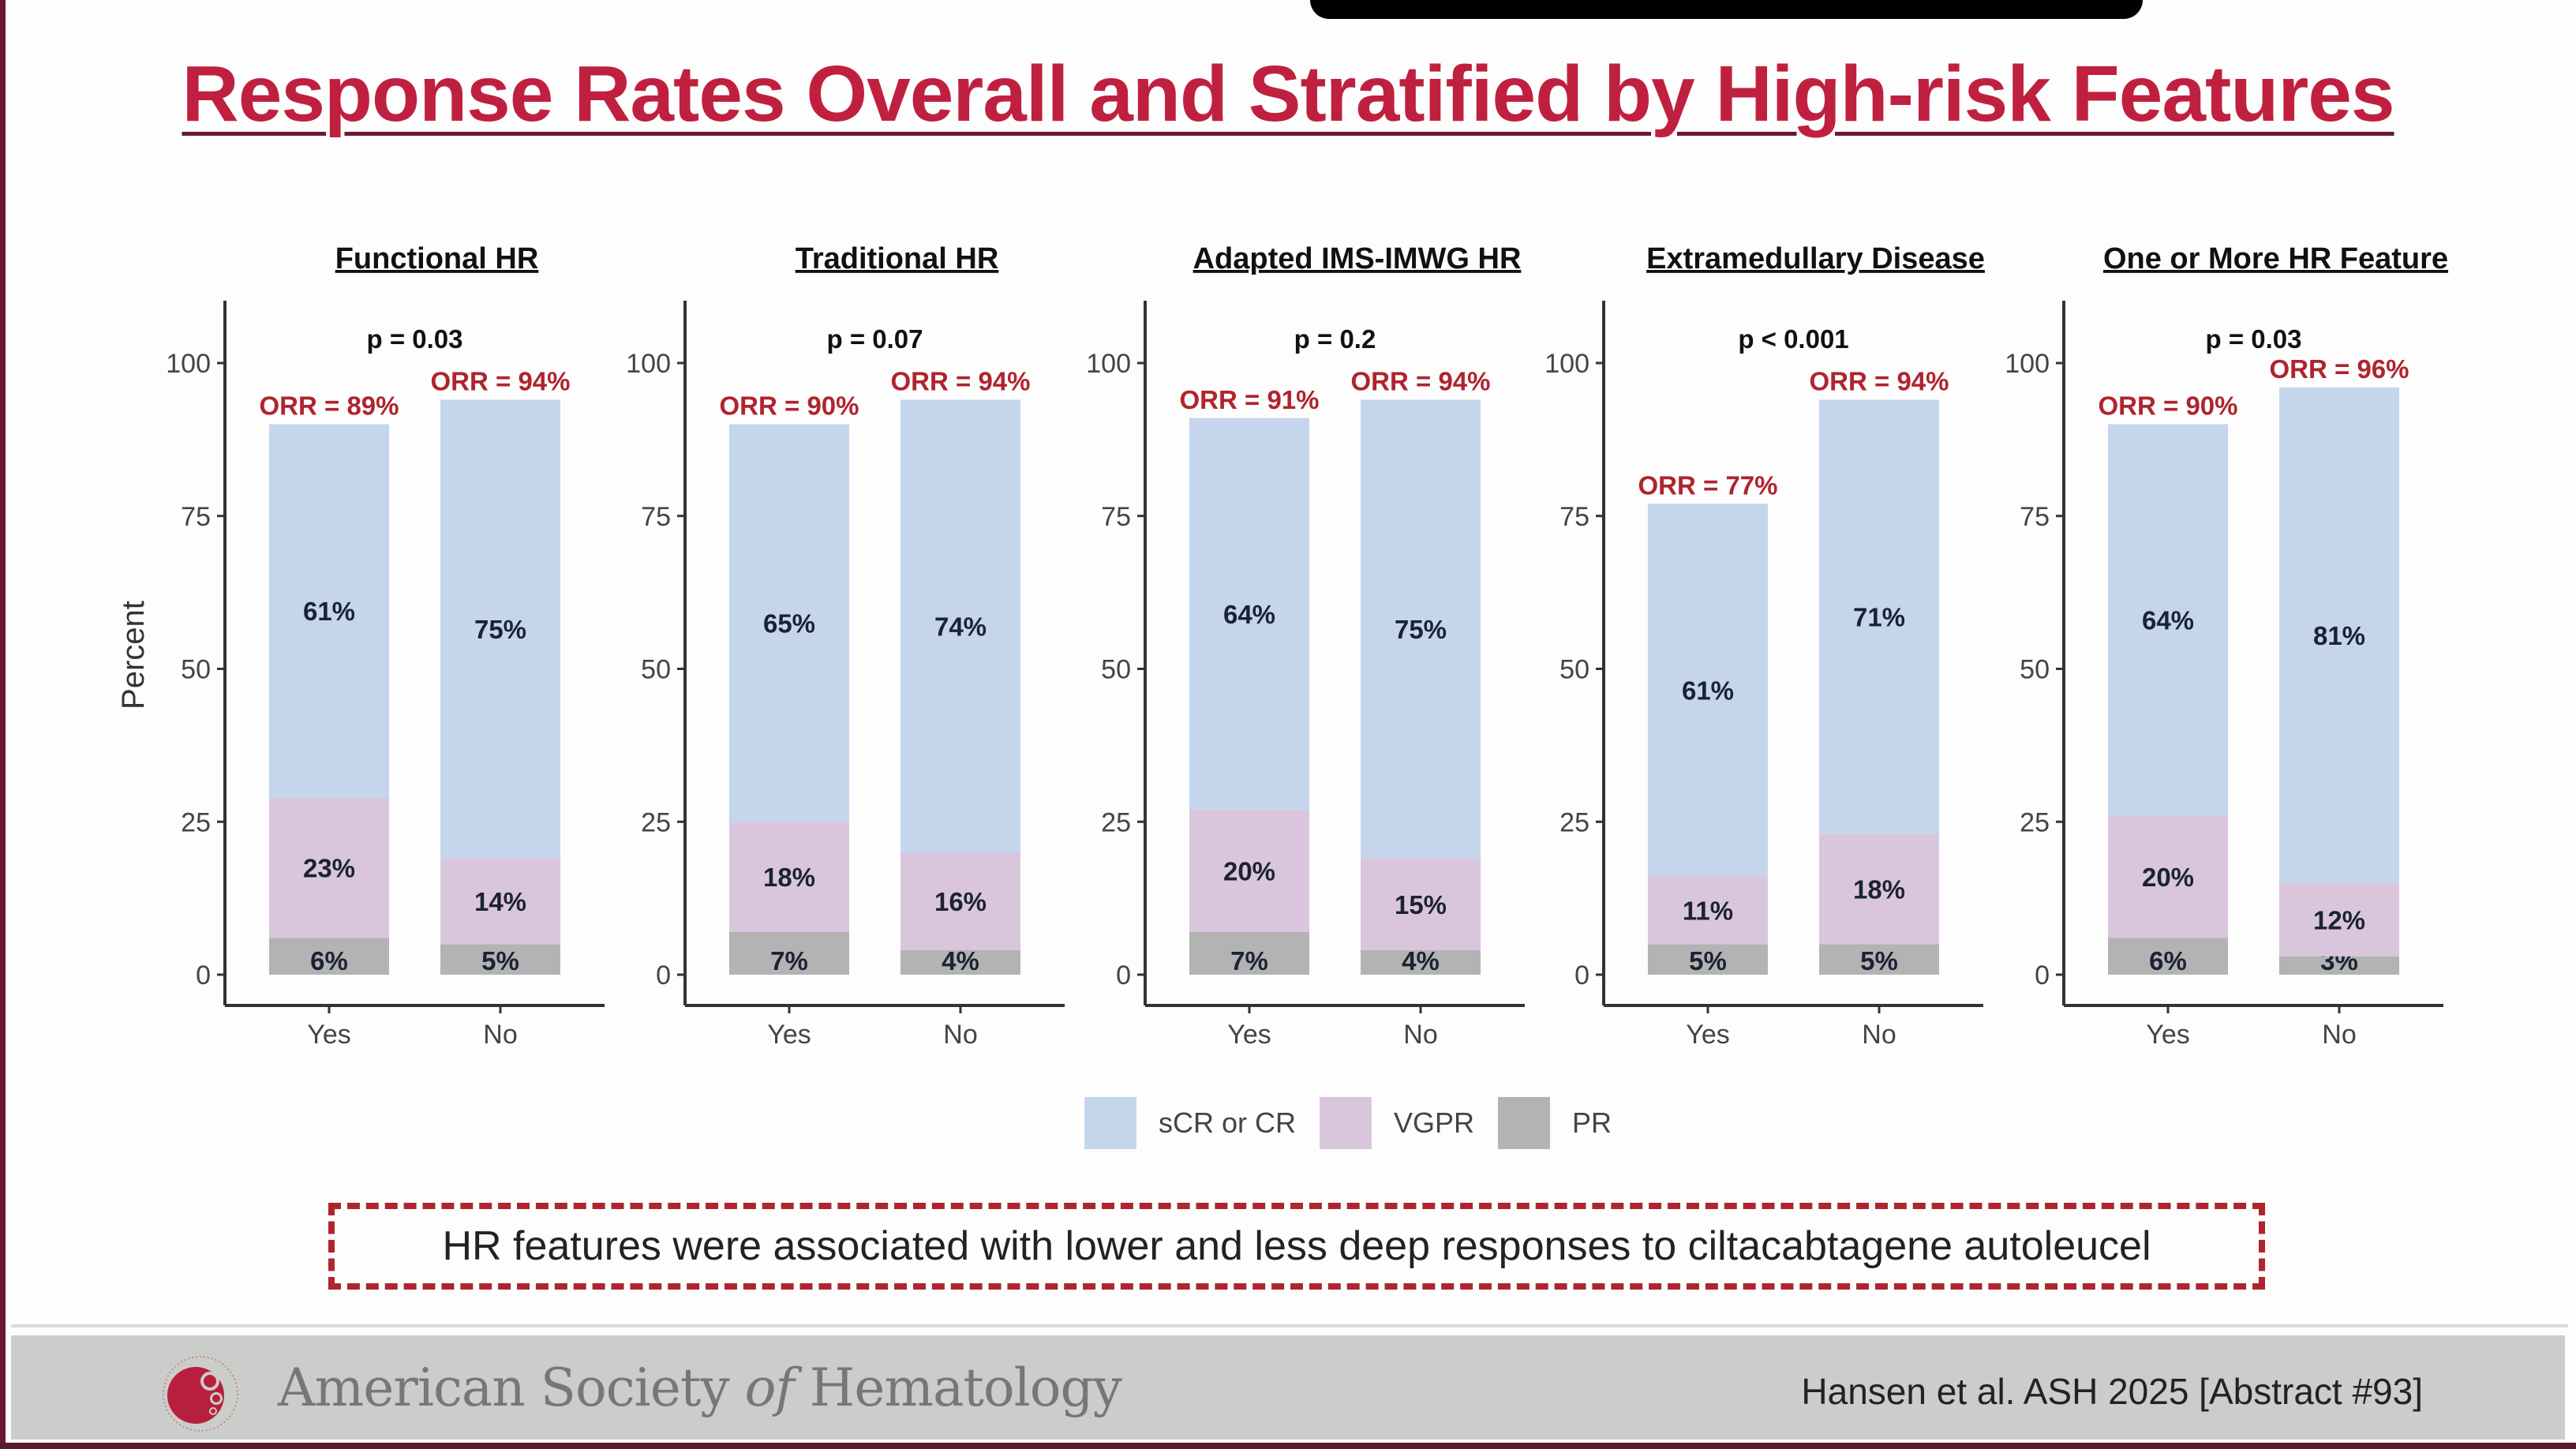 This screenshot has height=1449, width=2576. I want to click on ash-logo-icon, so click(200, 1394).